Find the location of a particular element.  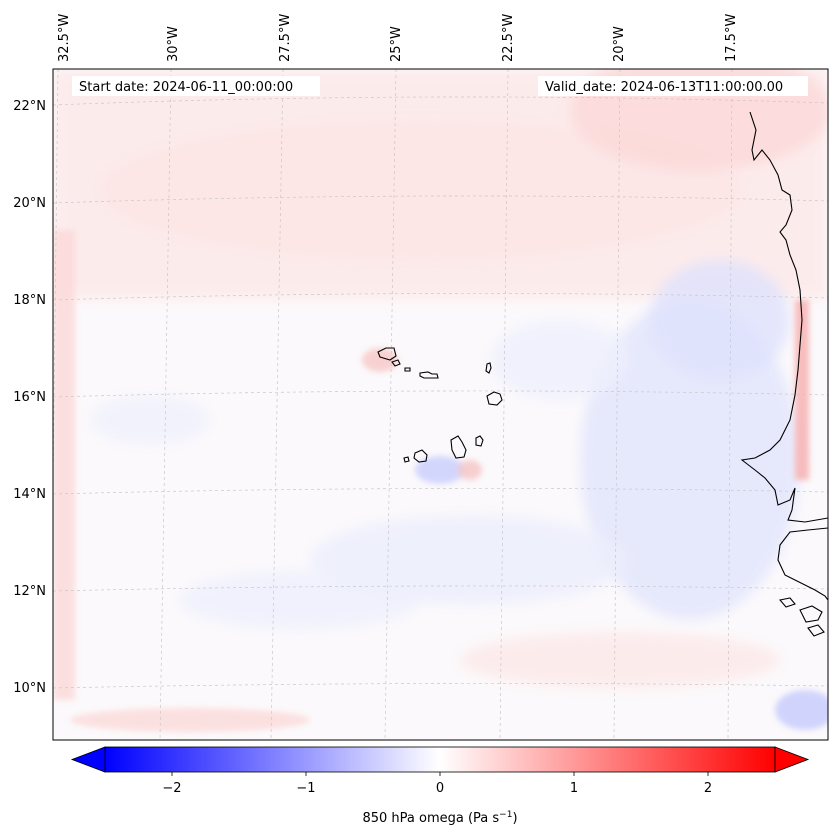

colorbar-tick-label: 1 is located at coordinates (574, 788).